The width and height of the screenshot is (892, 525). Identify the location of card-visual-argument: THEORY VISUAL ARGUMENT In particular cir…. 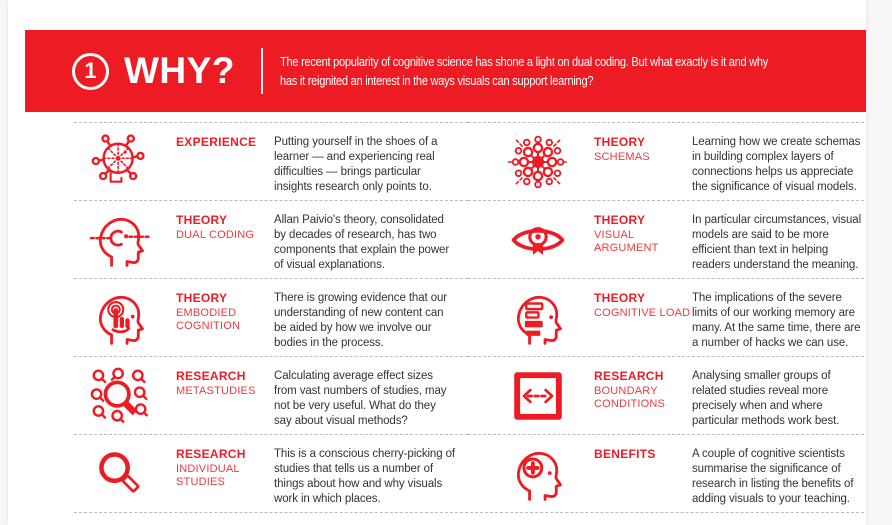
(666, 239).